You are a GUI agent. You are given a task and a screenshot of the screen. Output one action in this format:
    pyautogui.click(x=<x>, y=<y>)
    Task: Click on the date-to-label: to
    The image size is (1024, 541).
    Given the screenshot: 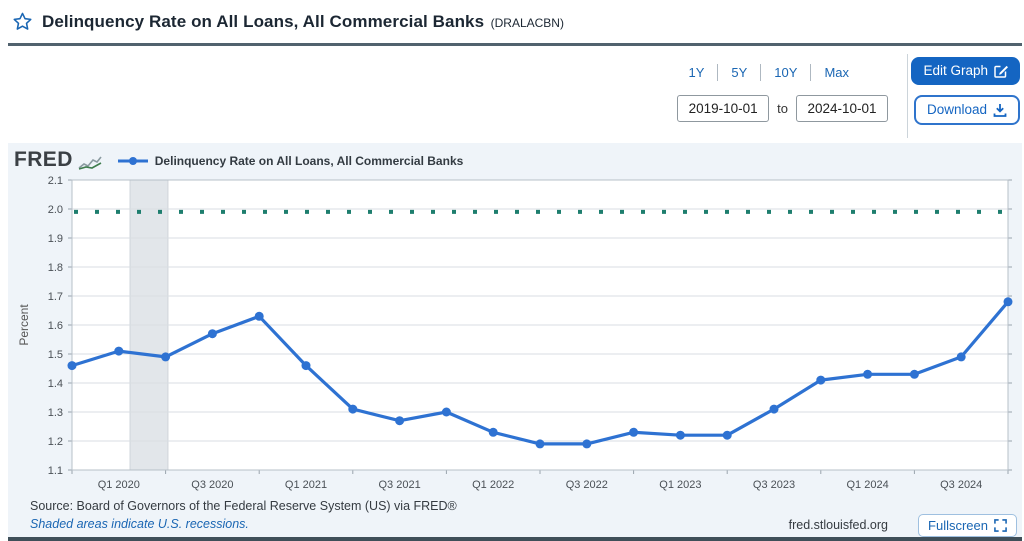 What is the action you would take?
    pyautogui.click(x=782, y=108)
    